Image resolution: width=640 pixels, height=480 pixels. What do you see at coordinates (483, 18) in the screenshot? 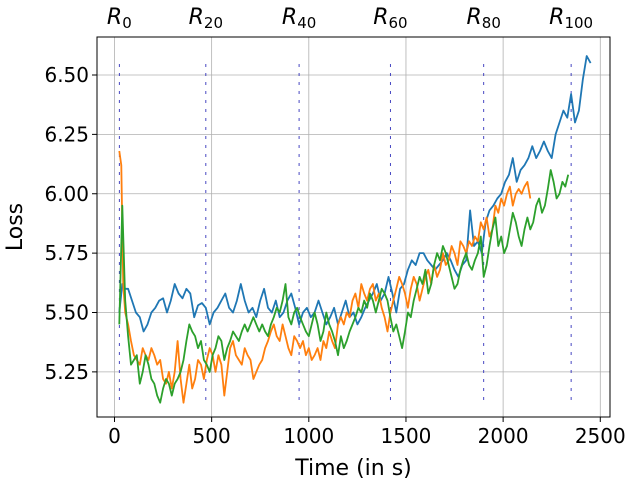
I see `round-marker-label: R80` at bounding box center [483, 18].